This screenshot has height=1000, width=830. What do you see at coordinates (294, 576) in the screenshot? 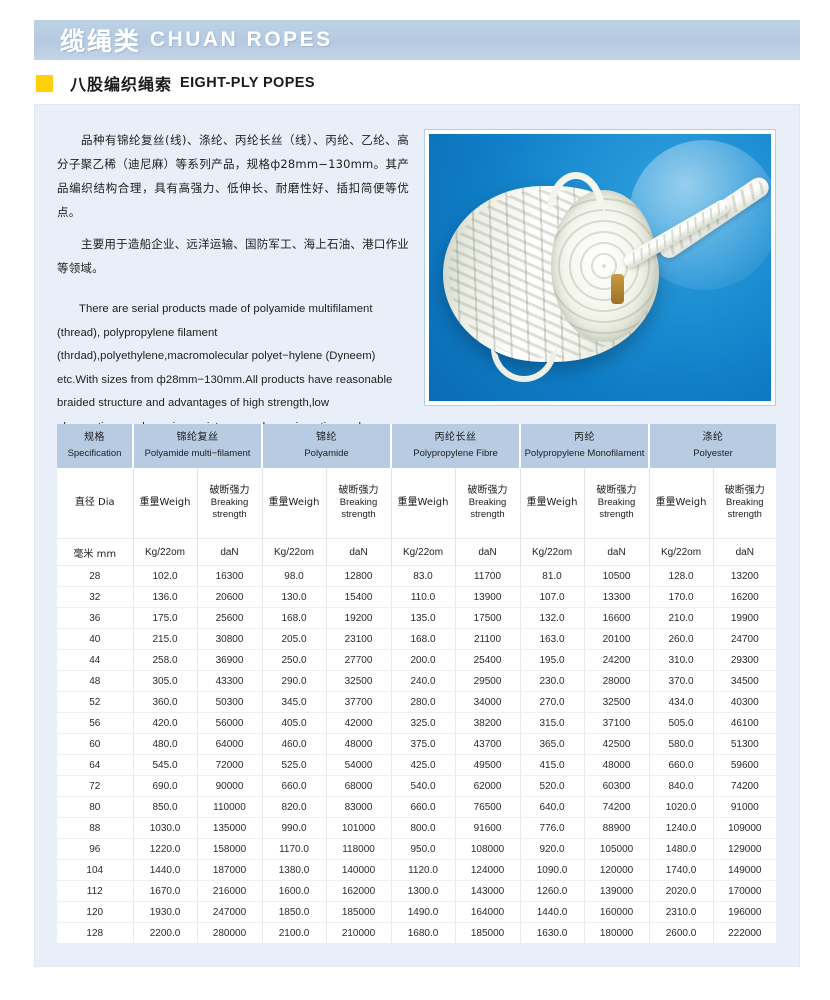
I see `cell-value: 98.0` at bounding box center [294, 576].